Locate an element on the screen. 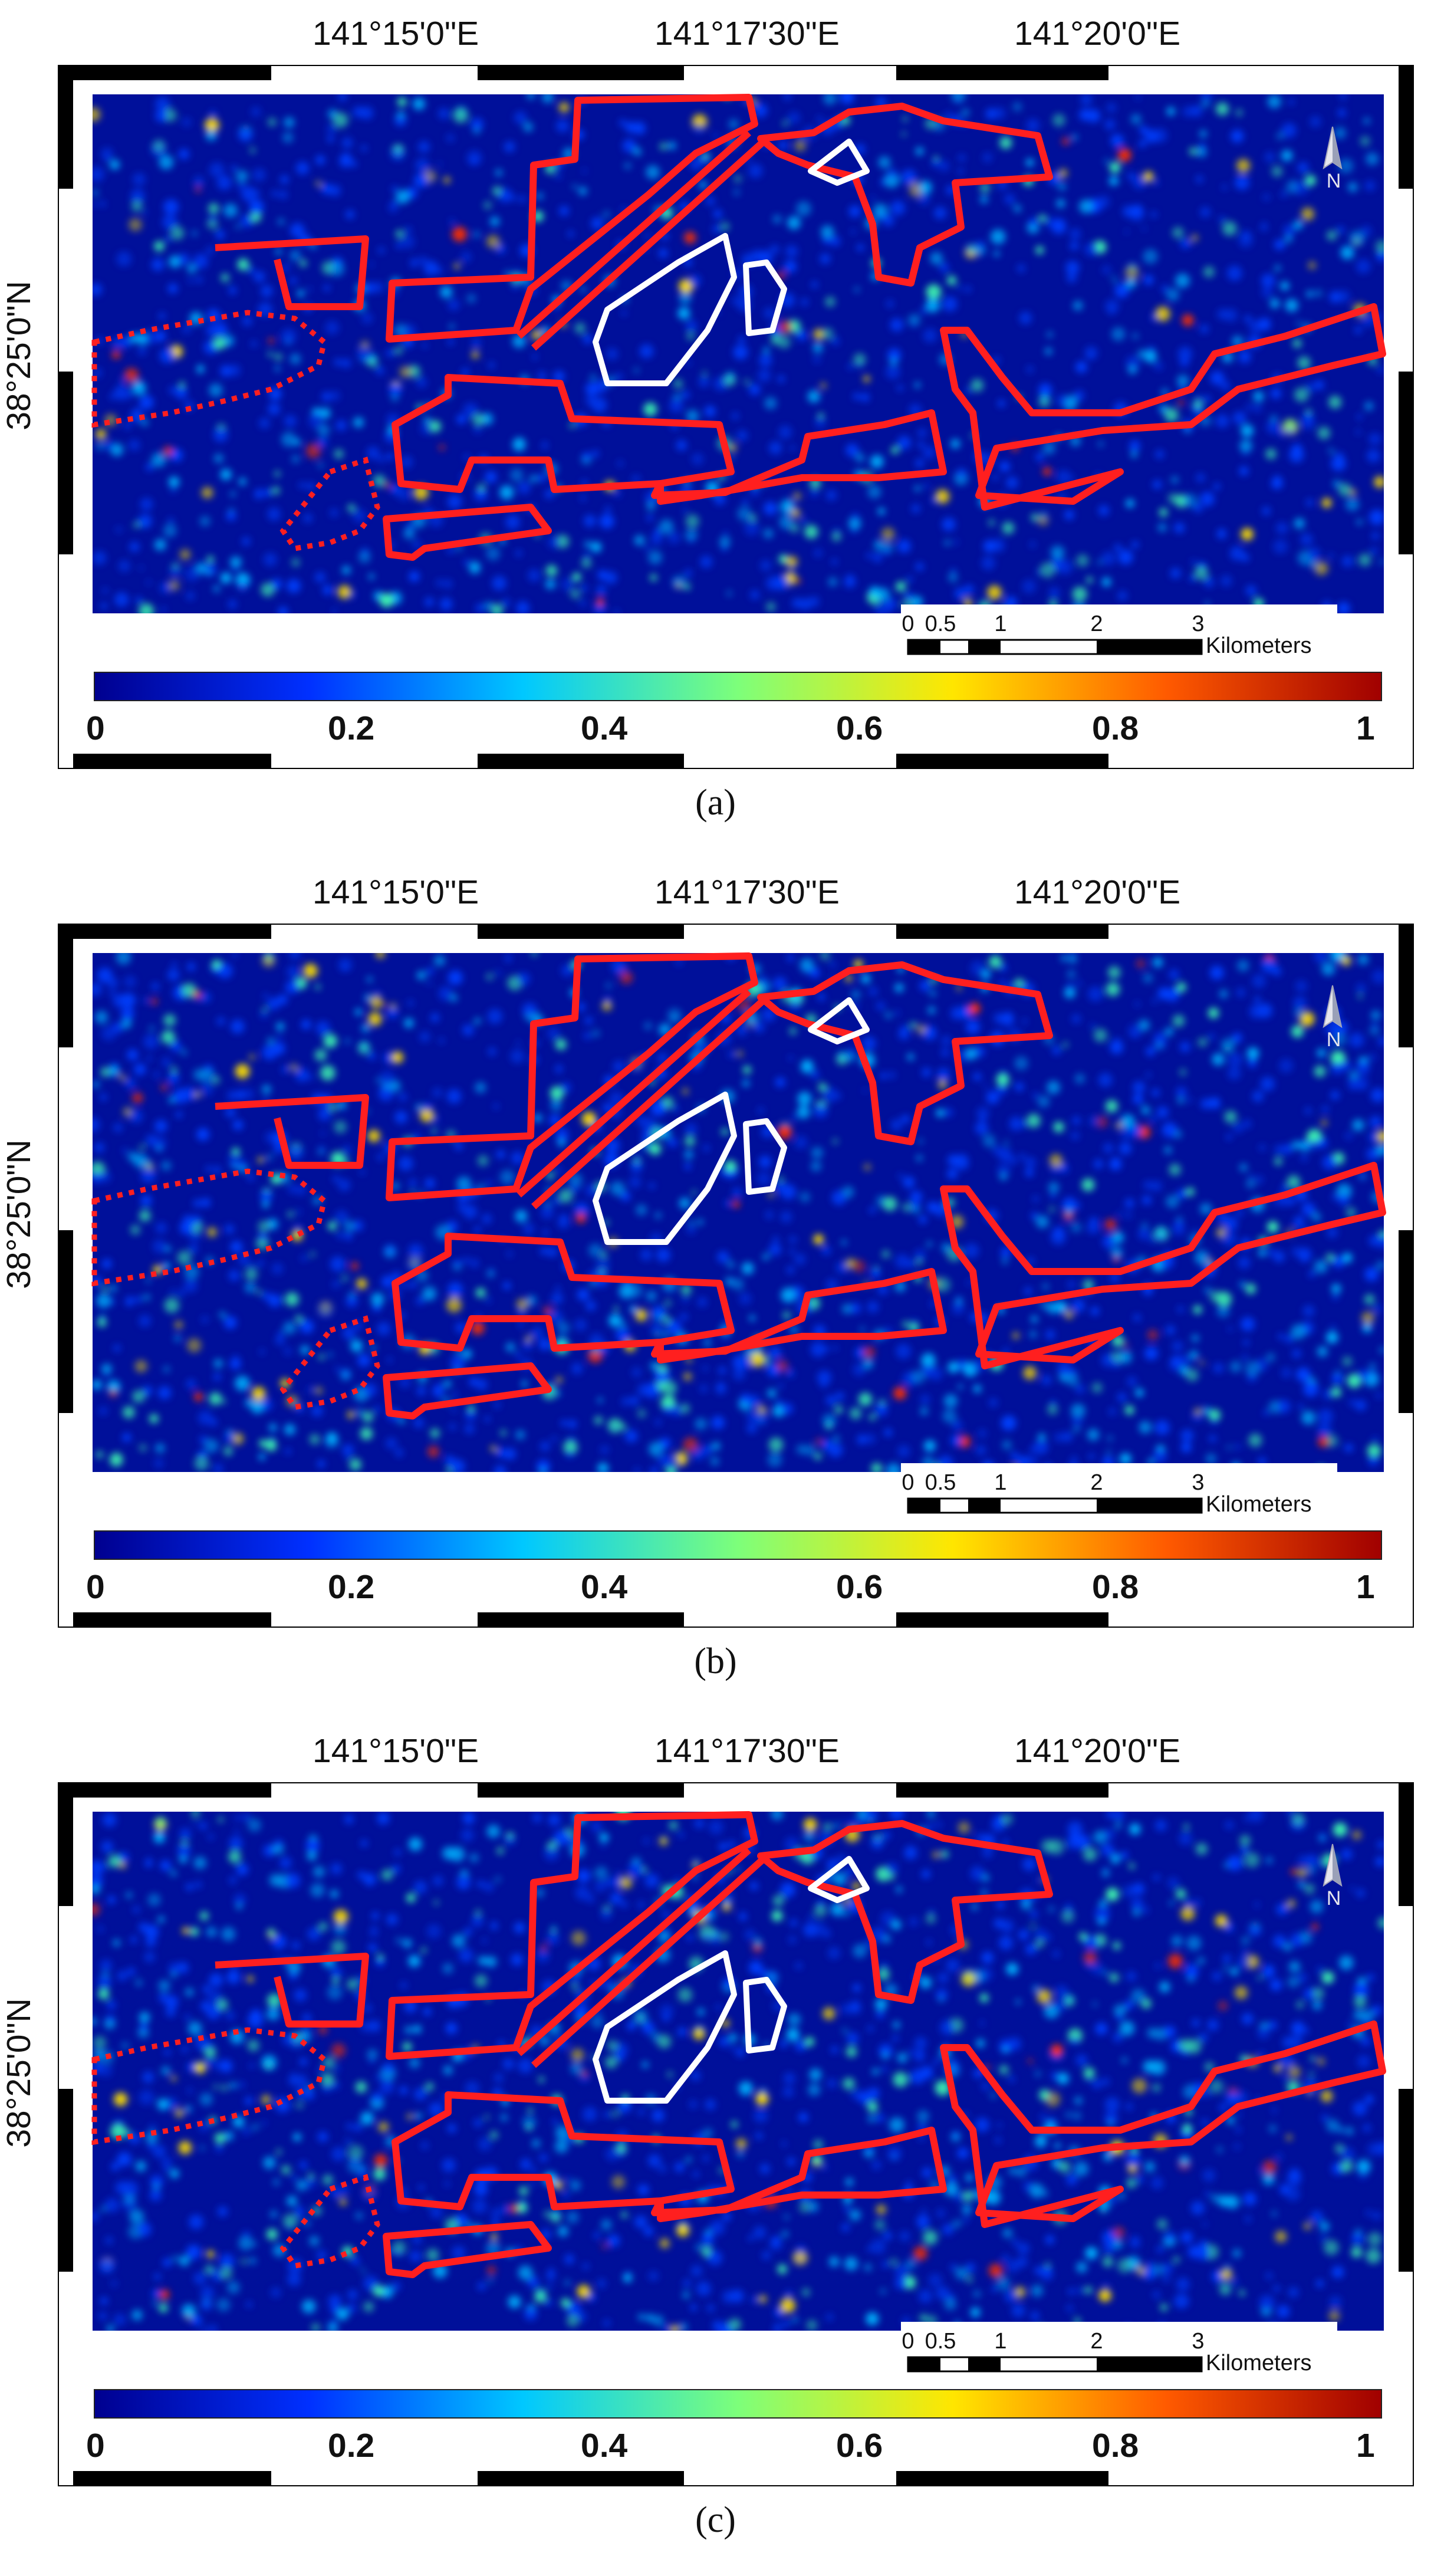 The image size is (1431, 2576). panel-caption: (a) is located at coordinates (715, 803).